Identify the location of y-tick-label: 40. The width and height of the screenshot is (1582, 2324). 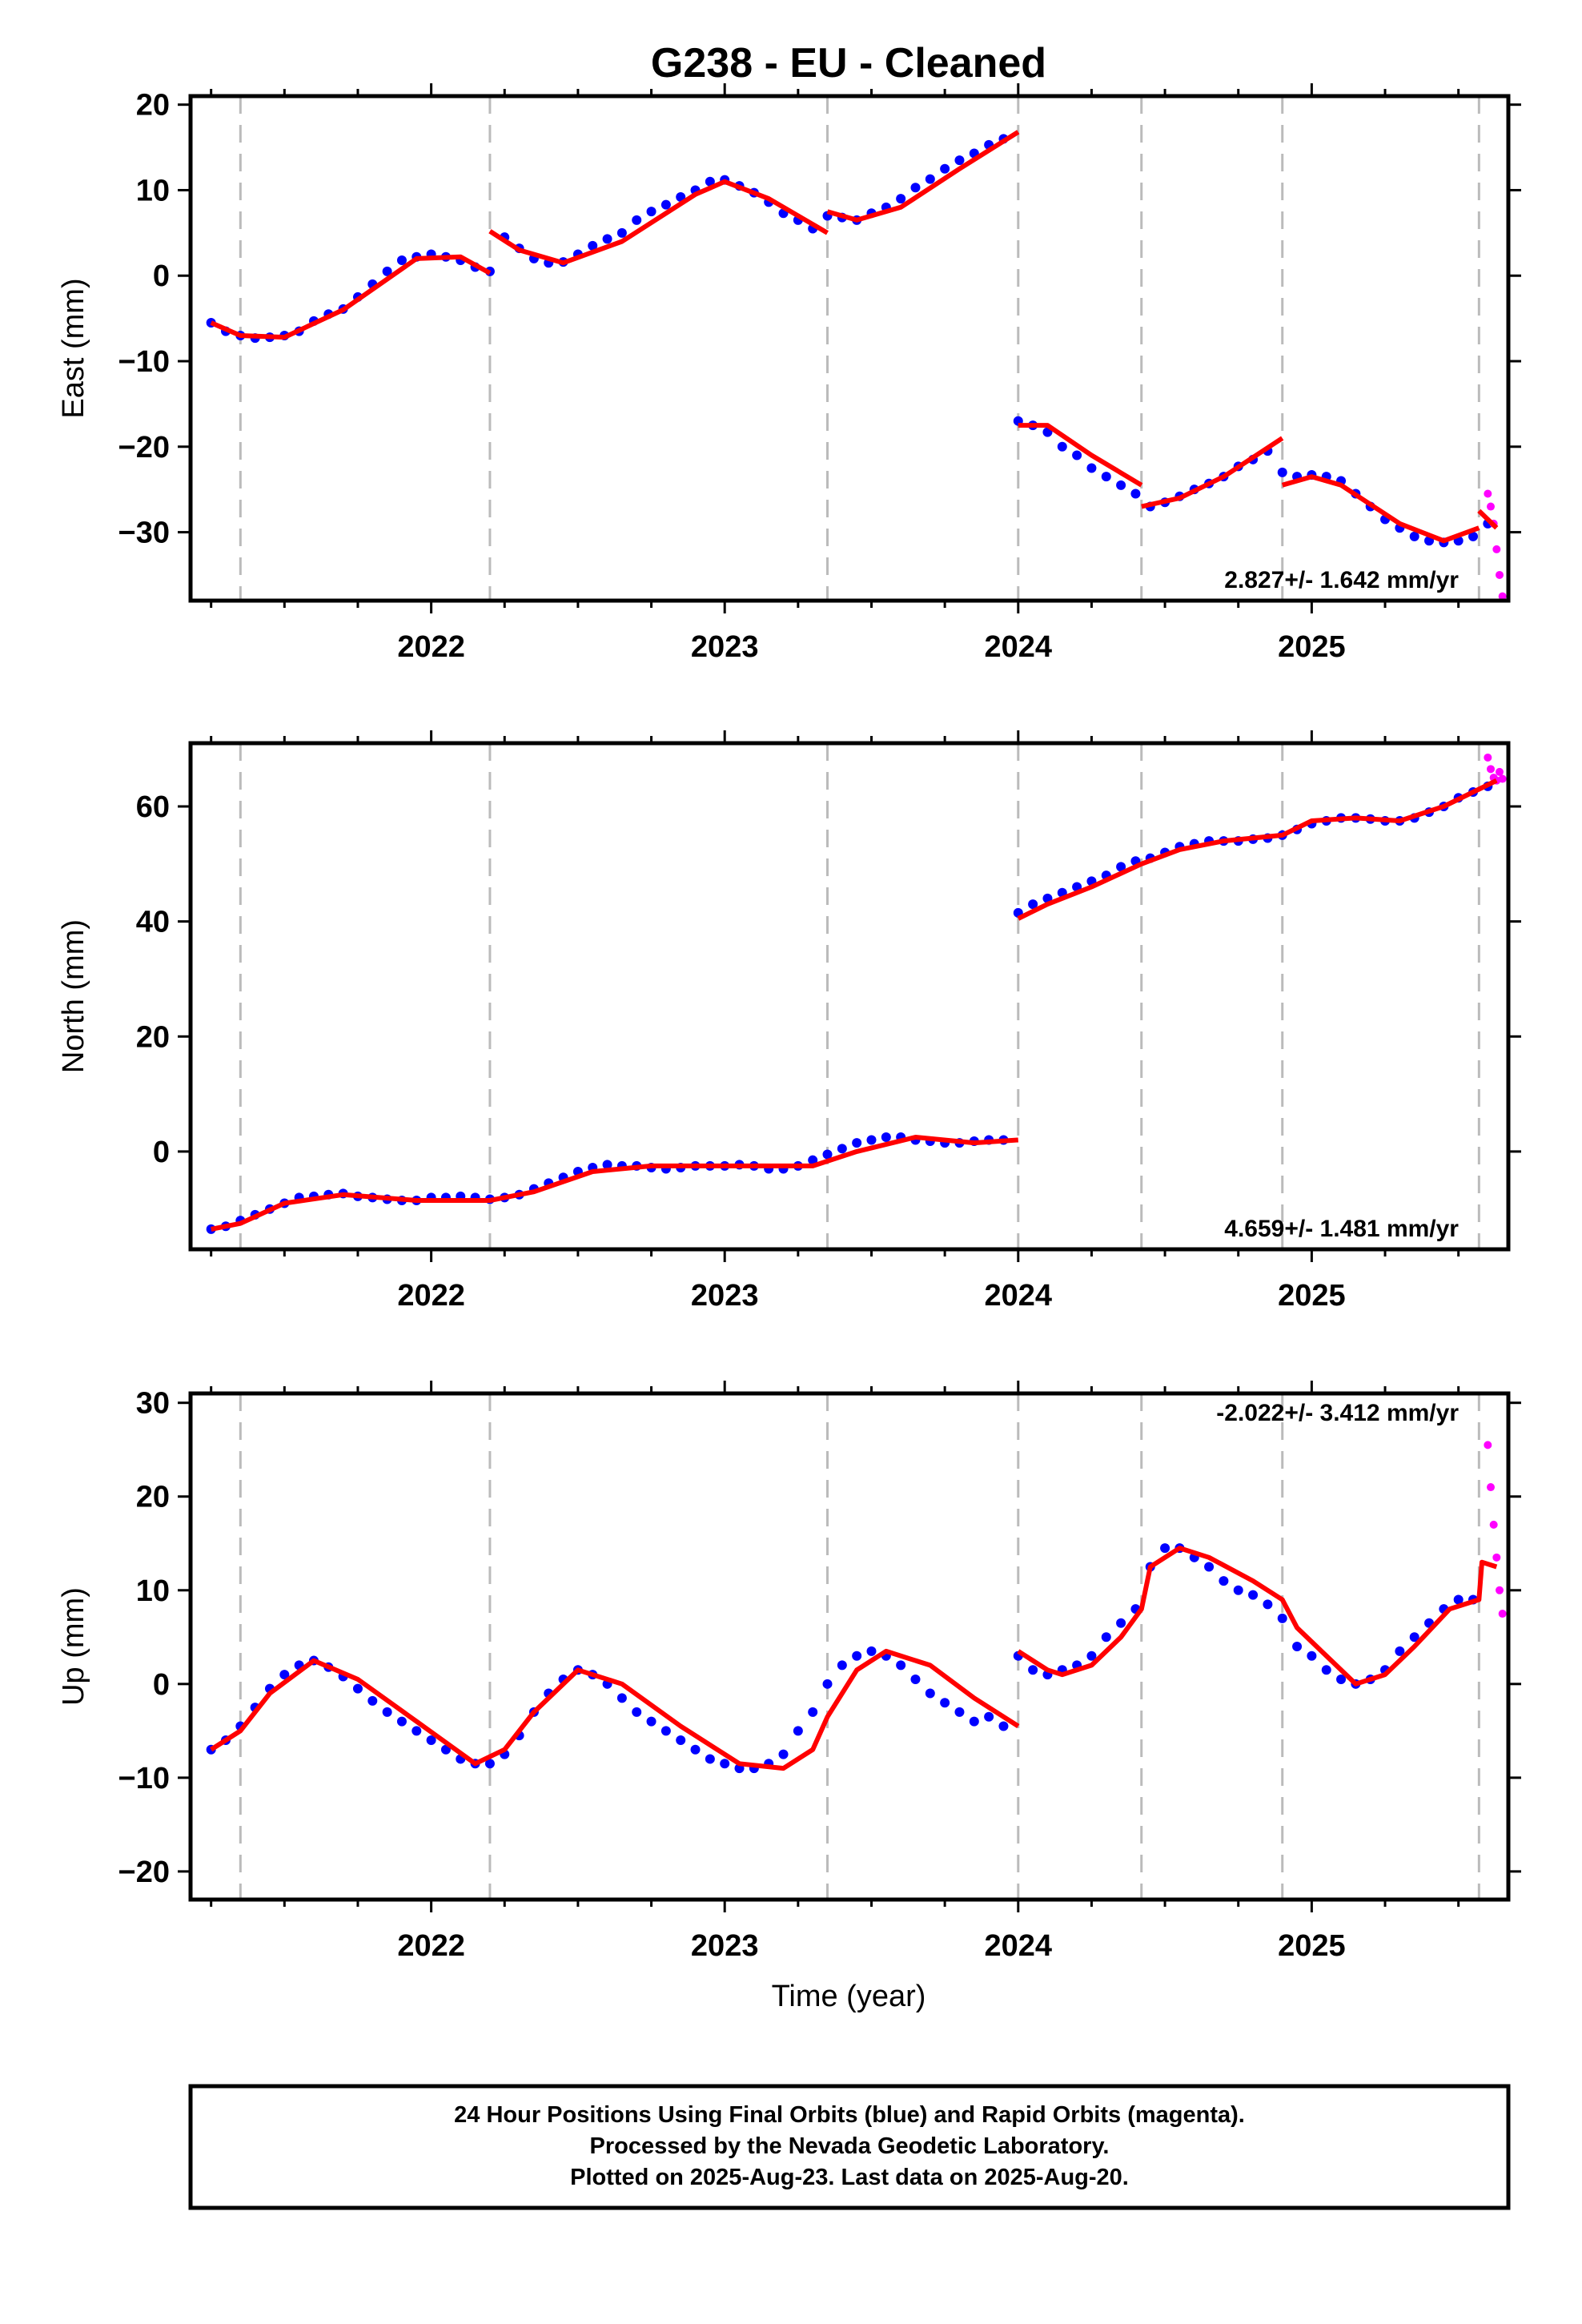
(153, 922).